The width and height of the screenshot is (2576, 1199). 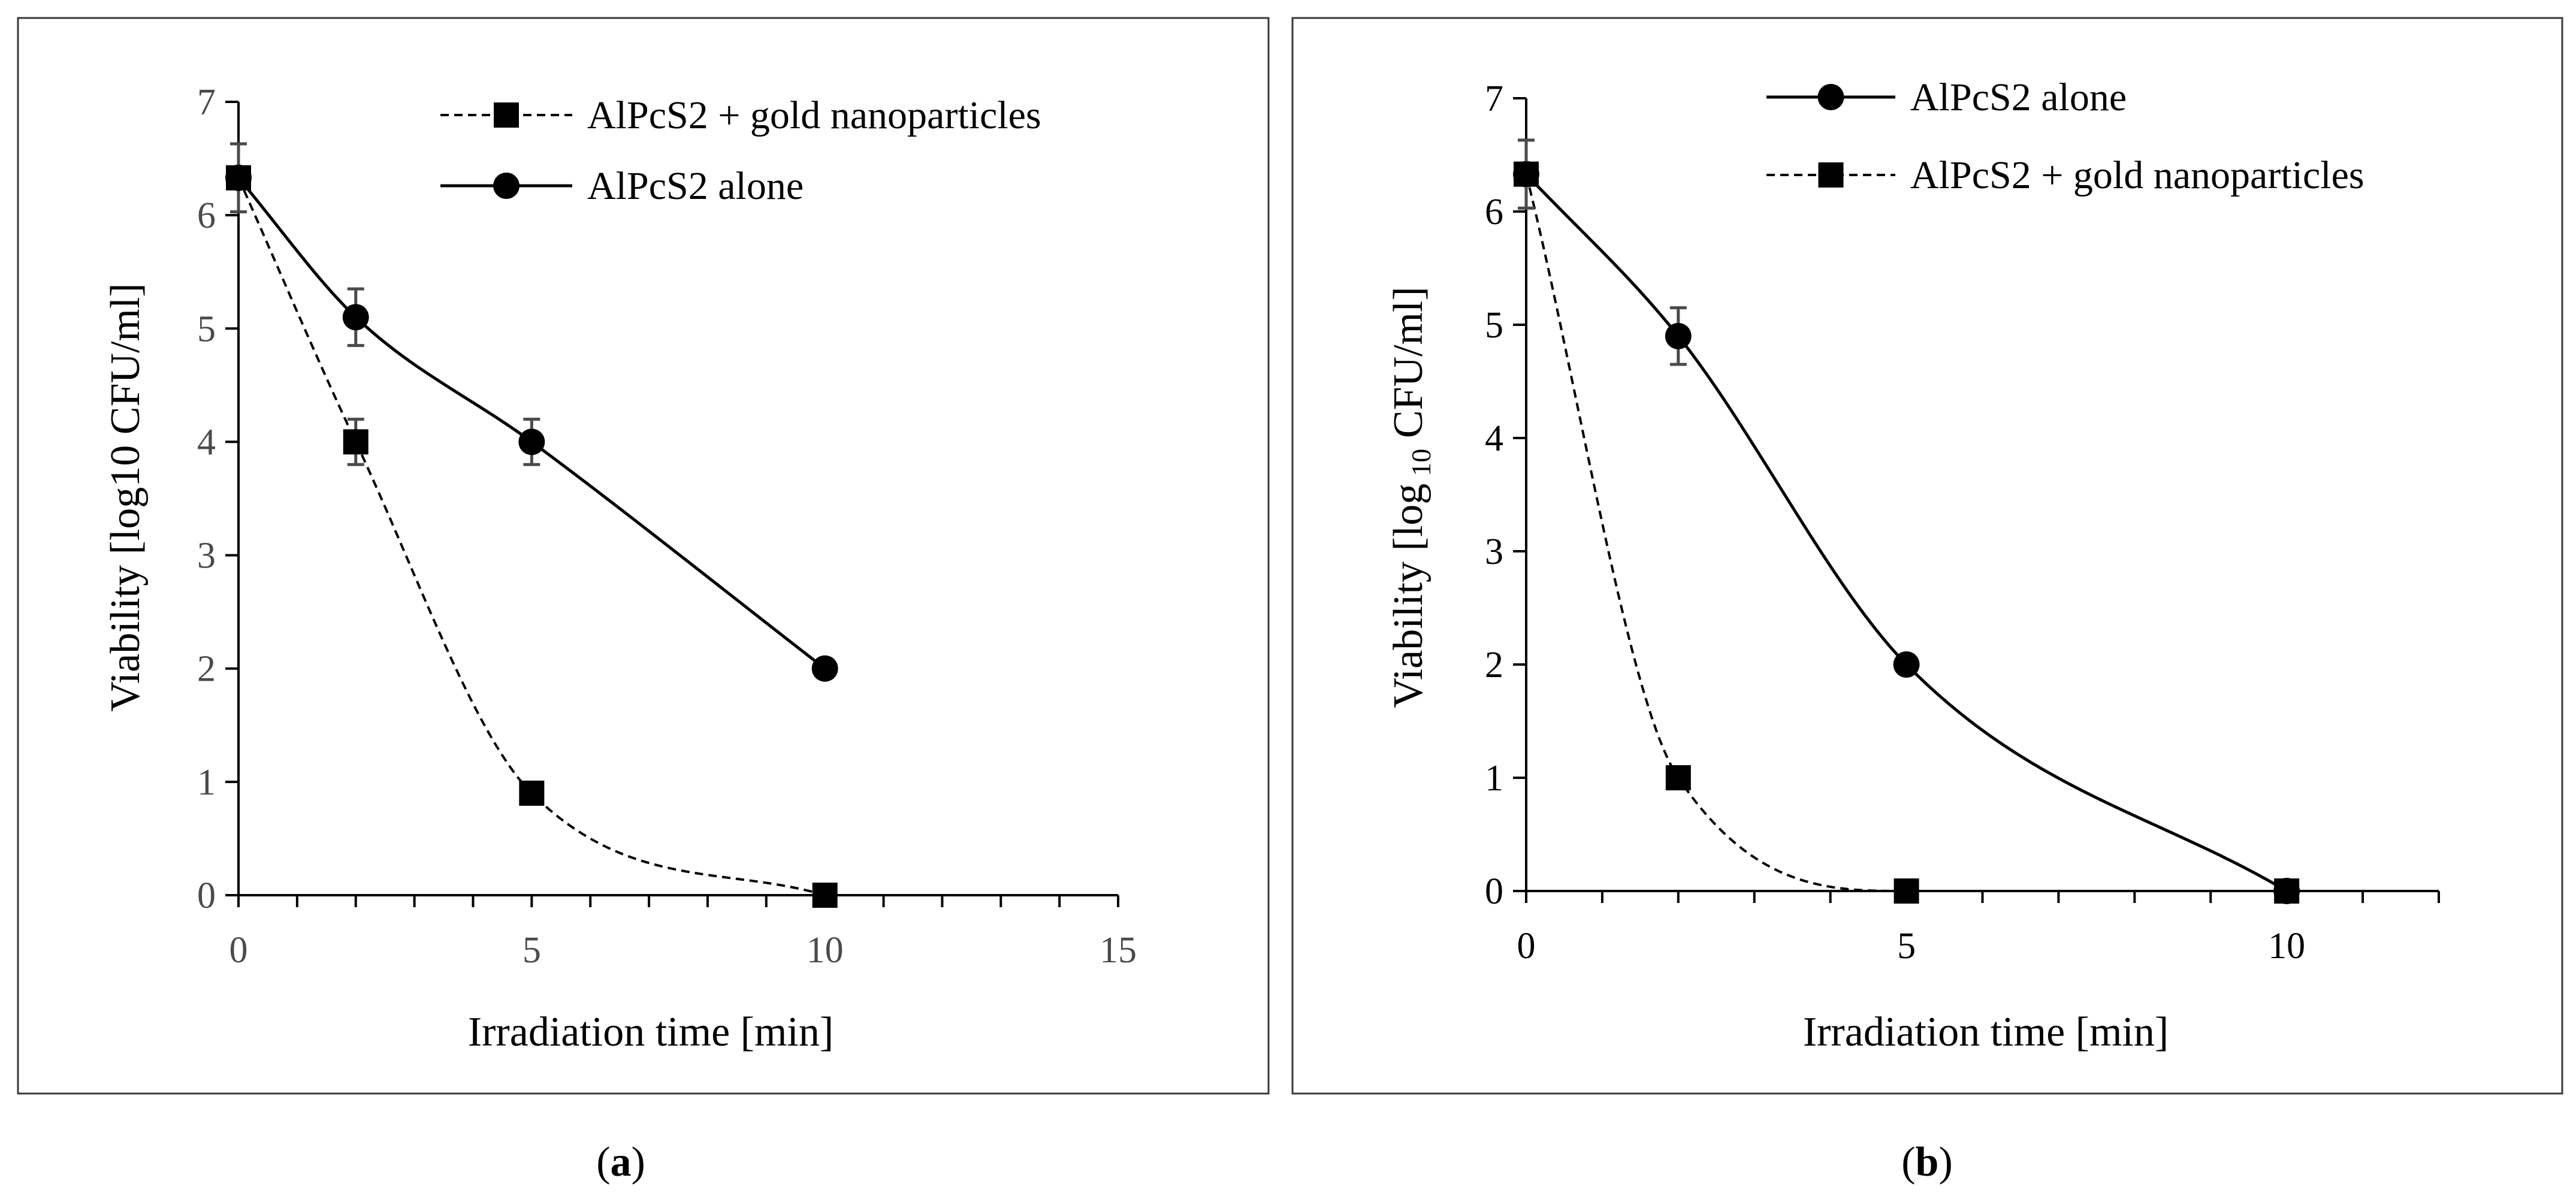 I want to click on panel-b-y-axis-title: Viability [log 10 CFU/ml], so click(x=1411, y=497).